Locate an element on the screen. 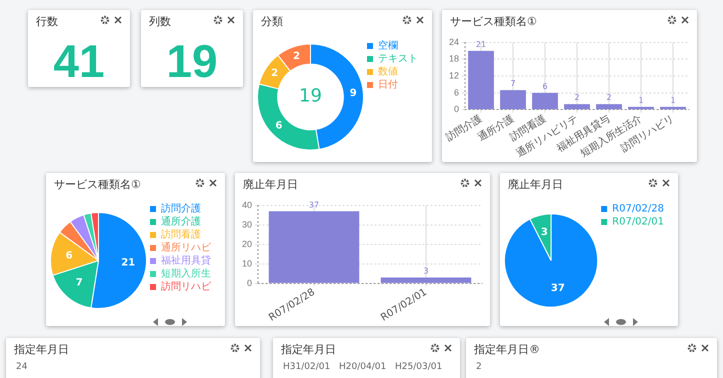 The width and height of the screenshot is (723, 378). legend-label: 空欄 is located at coordinates (388, 46).